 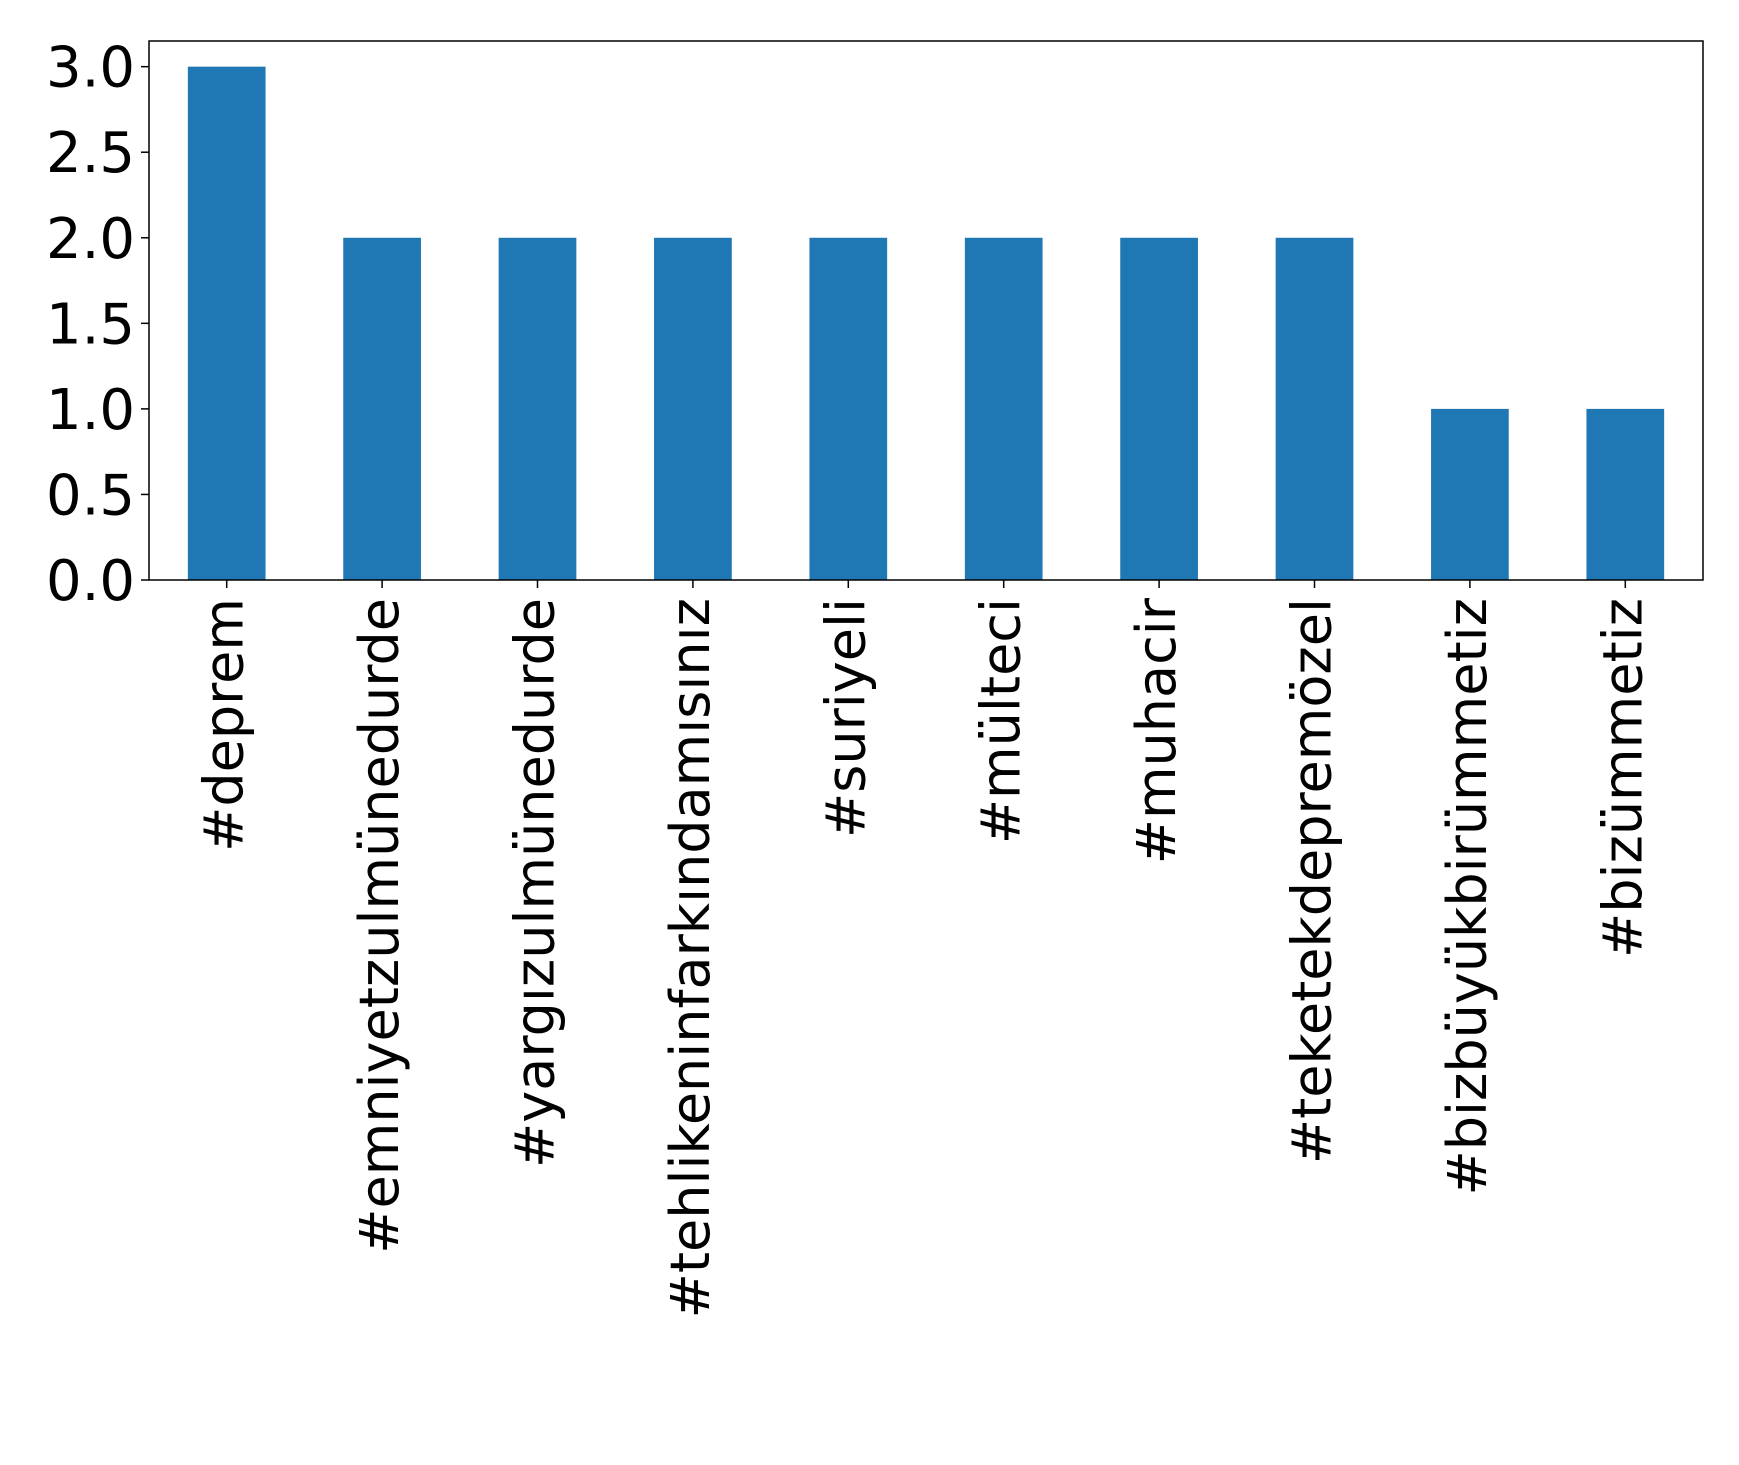 I want to click on x-tick-label: #suriyeli, so click(x=845, y=718).